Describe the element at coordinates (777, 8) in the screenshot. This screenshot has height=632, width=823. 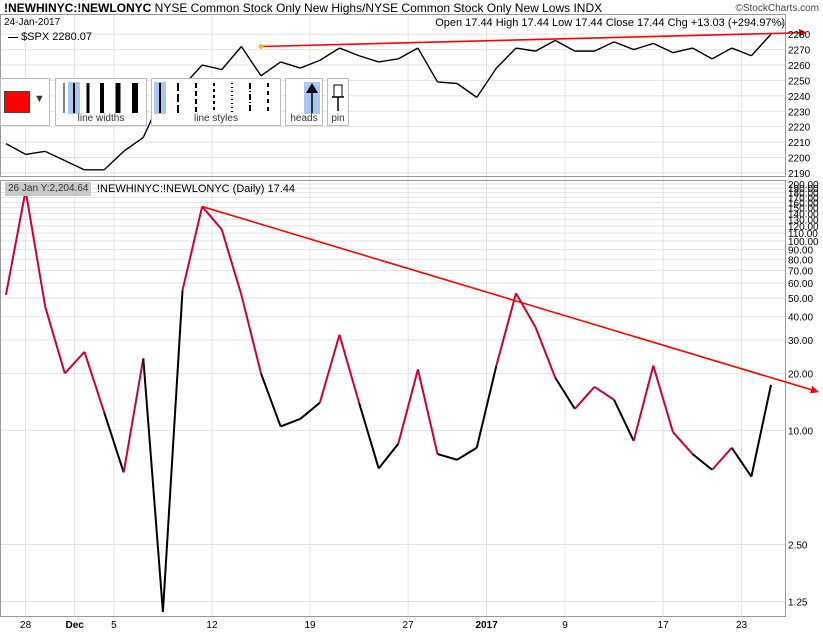
I see `brand-logo: ©StockCharts.com` at that location.